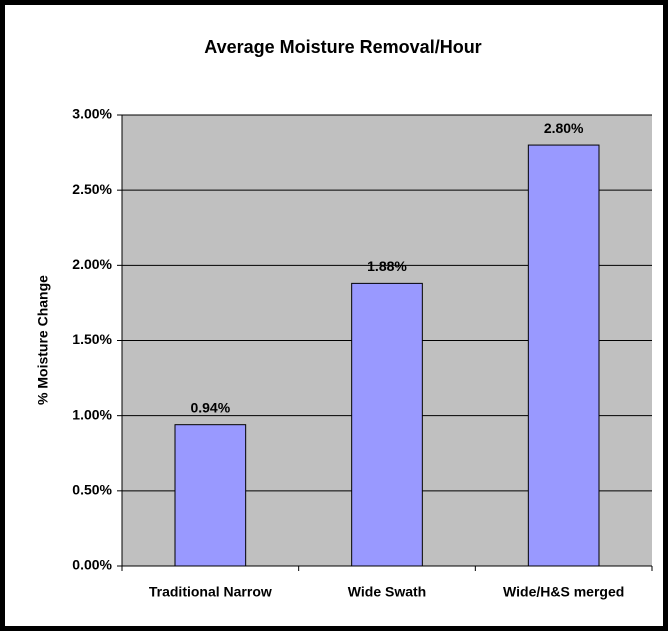  I want to click on x-tick-label: Wide/H&S merged, so click(563, 592).